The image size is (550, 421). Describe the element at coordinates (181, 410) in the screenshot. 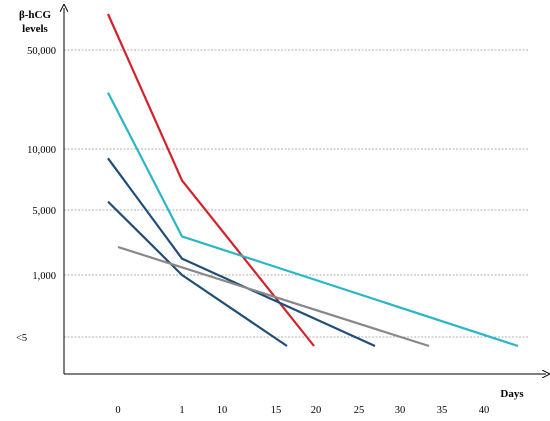

I see `x-tick-label: 1` at that location.